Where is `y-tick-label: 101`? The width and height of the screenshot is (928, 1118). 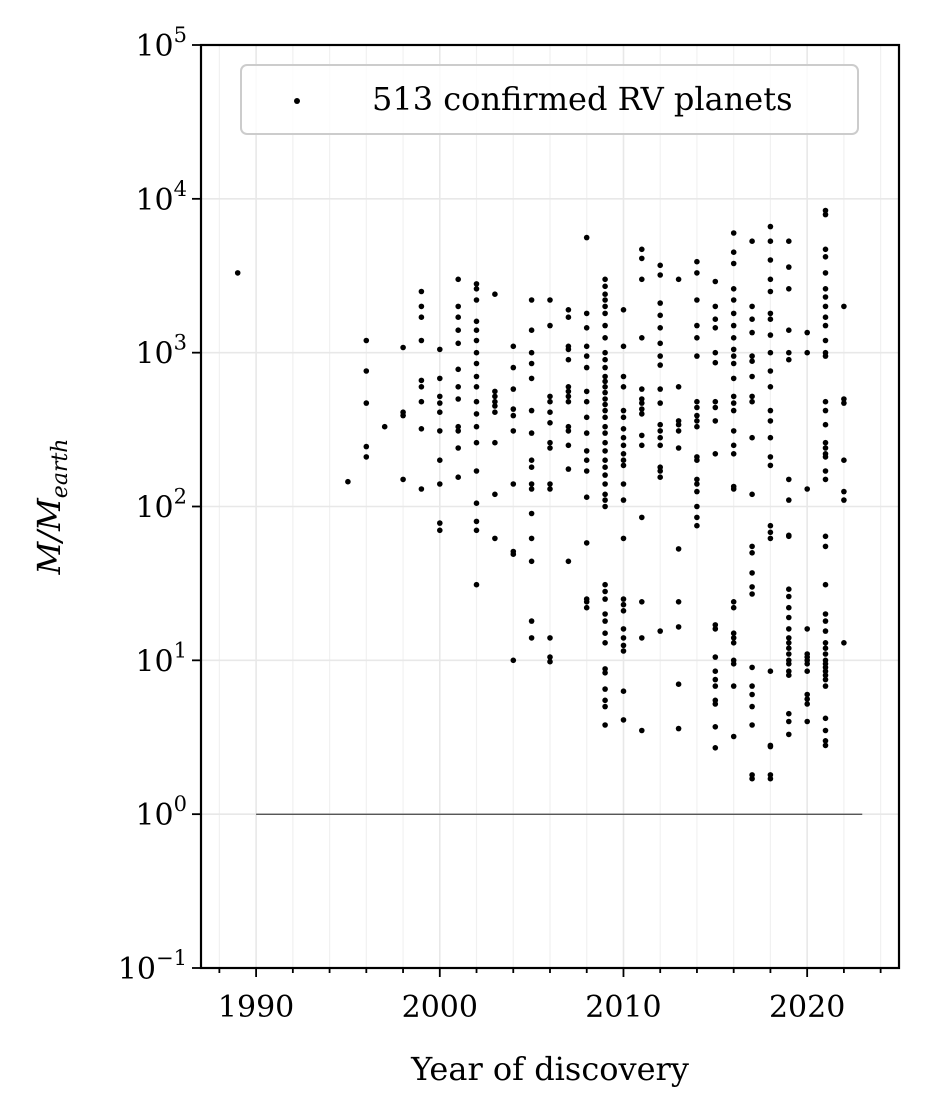
y-tick-label: 101 is located at coordinates (161, 658).